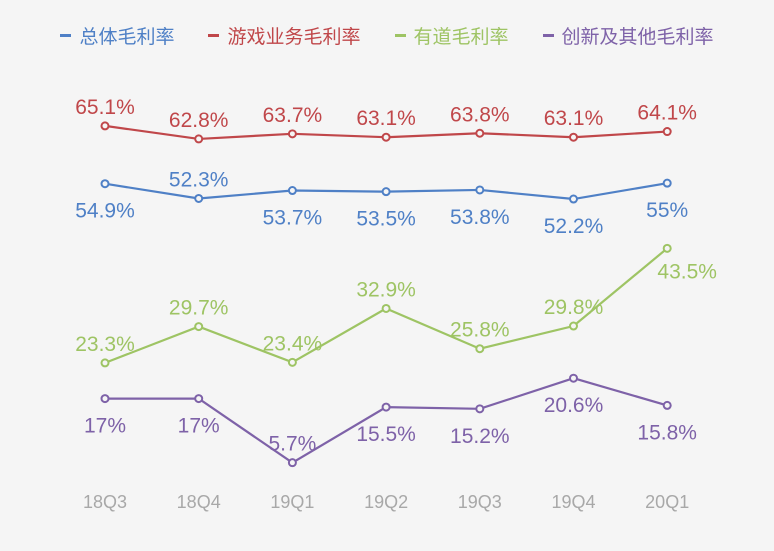 The image size is (774, 551). What do you see at coordinates (667, 210) in the screenshot?
I see `data-label: 55%` at bounding box center [667, 210].